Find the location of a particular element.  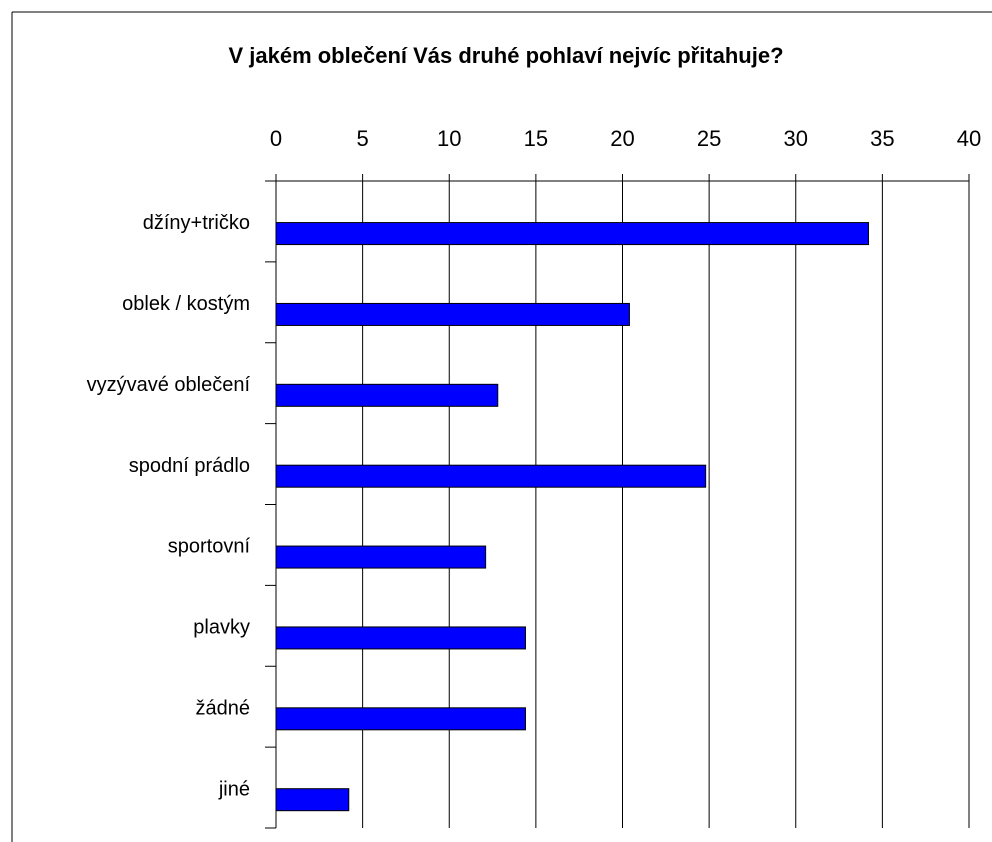

y-tick-label: žádné is located at coordinates (223, 708).